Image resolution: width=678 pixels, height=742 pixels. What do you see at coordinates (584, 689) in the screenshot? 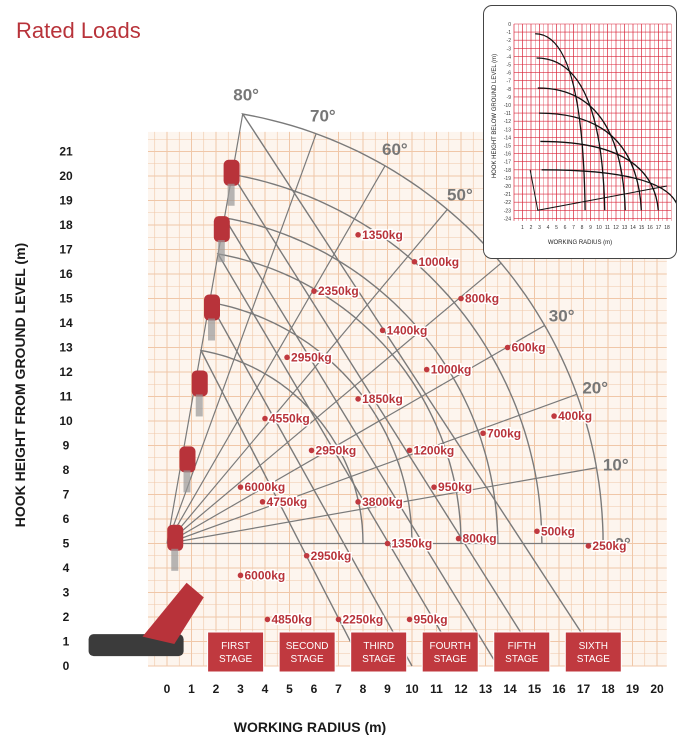
I see `x-tick-label: 17` at bounding box center [584, 689].